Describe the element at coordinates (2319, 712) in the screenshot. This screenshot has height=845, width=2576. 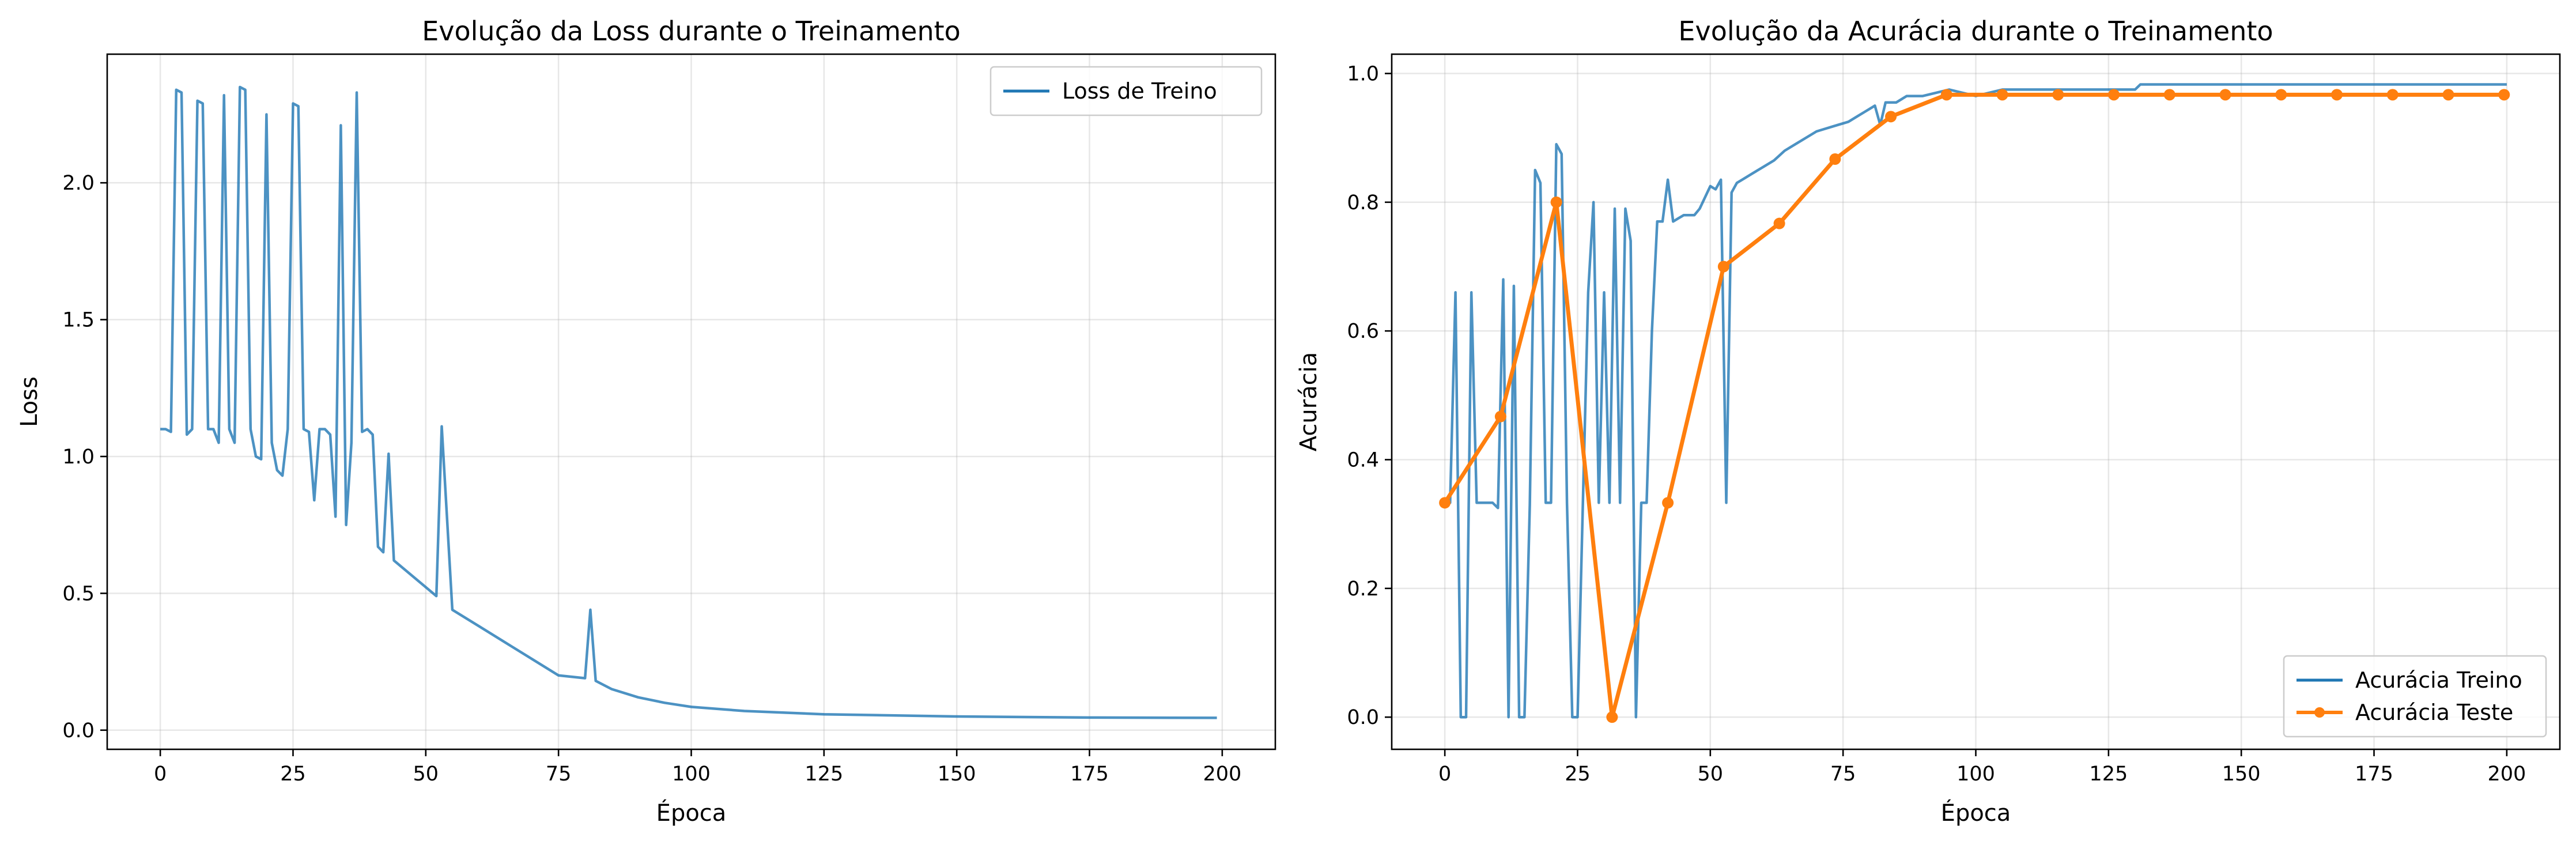
I see `accuracy-legend-marker-test` at that location.